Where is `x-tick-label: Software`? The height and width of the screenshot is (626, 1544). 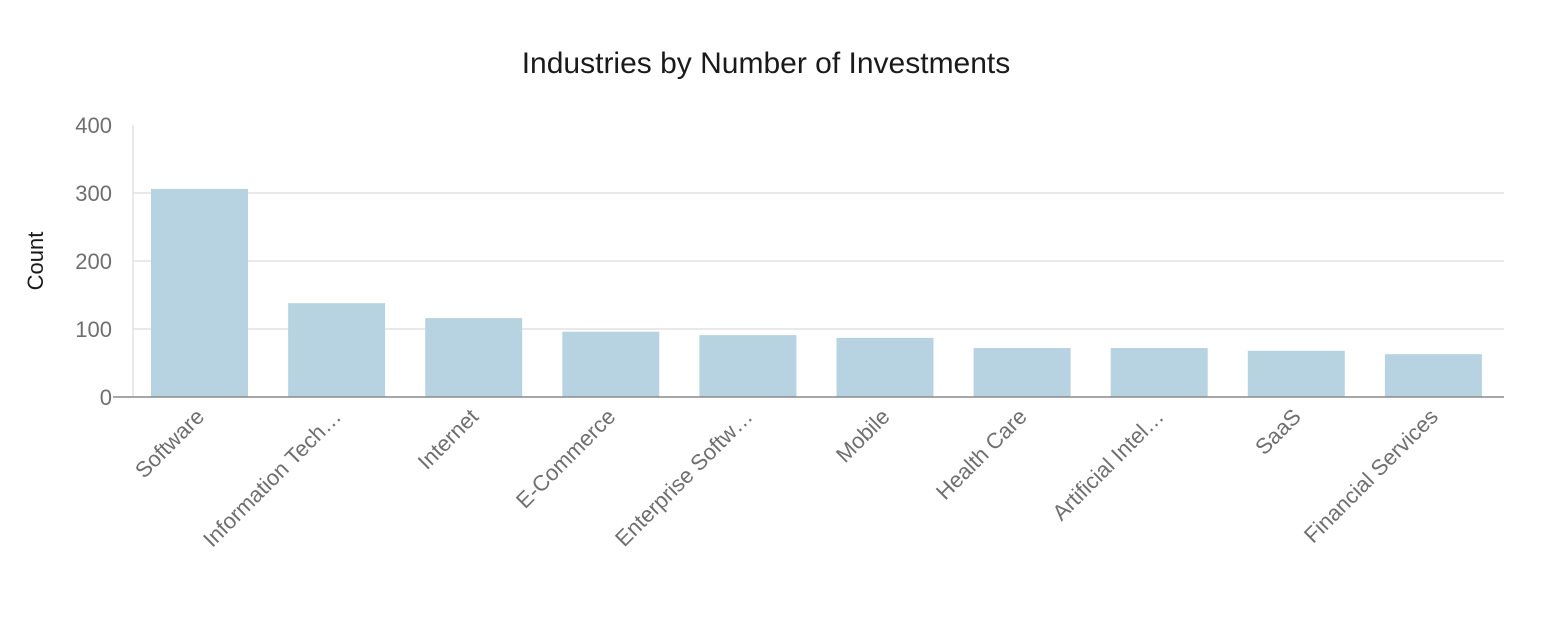 x-tick-label: Software is located at coordinates (169, 443).